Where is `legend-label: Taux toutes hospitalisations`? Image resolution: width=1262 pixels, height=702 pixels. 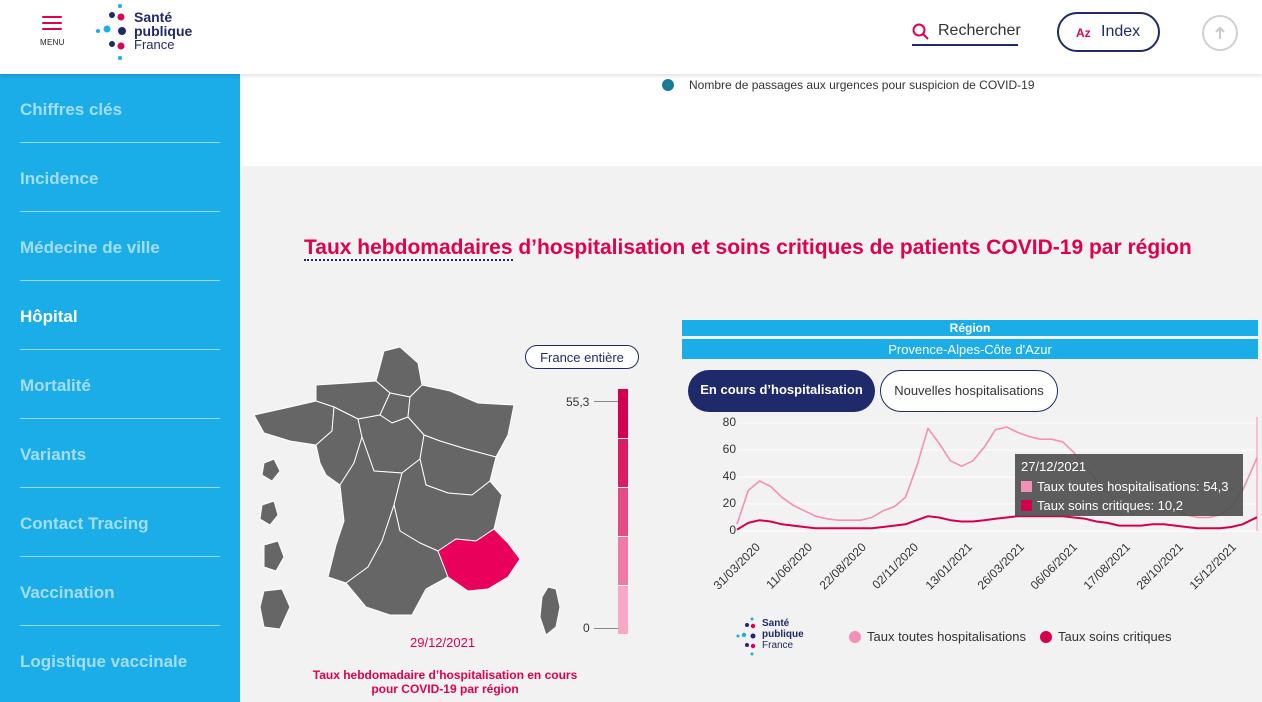 legend-label: Taux toutes hospitalisations is located at coordinates (946, 636).